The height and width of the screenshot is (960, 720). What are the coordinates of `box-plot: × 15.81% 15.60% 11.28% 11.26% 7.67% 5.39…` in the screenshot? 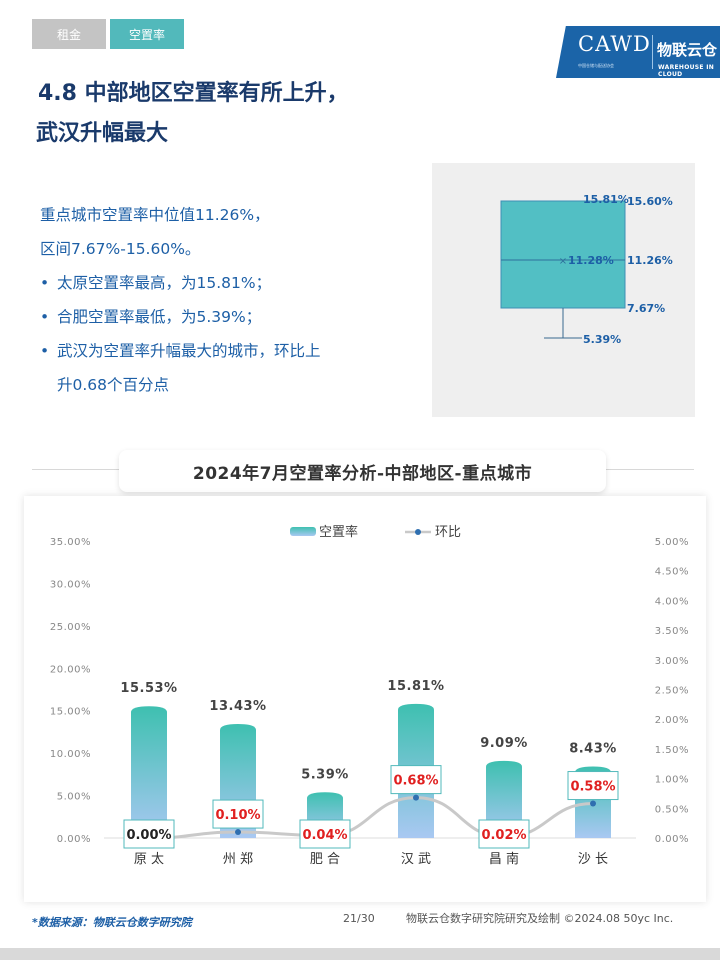 It's located at (586, 269).